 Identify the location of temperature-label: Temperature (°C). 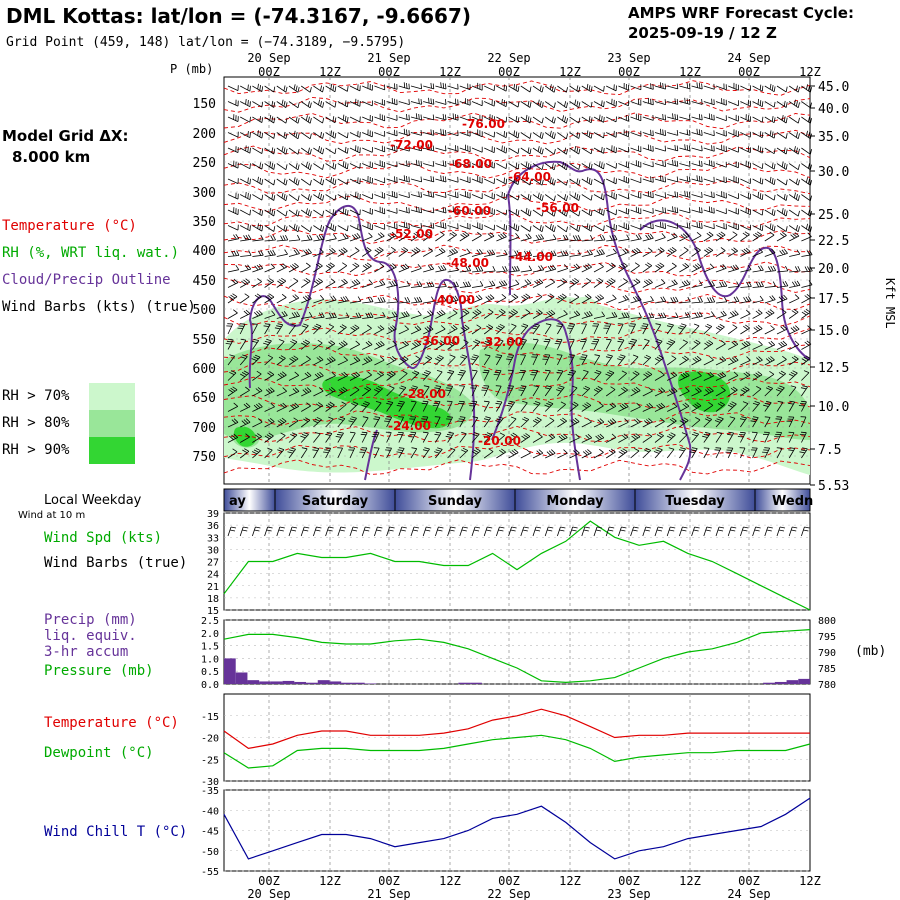
(111, 723).